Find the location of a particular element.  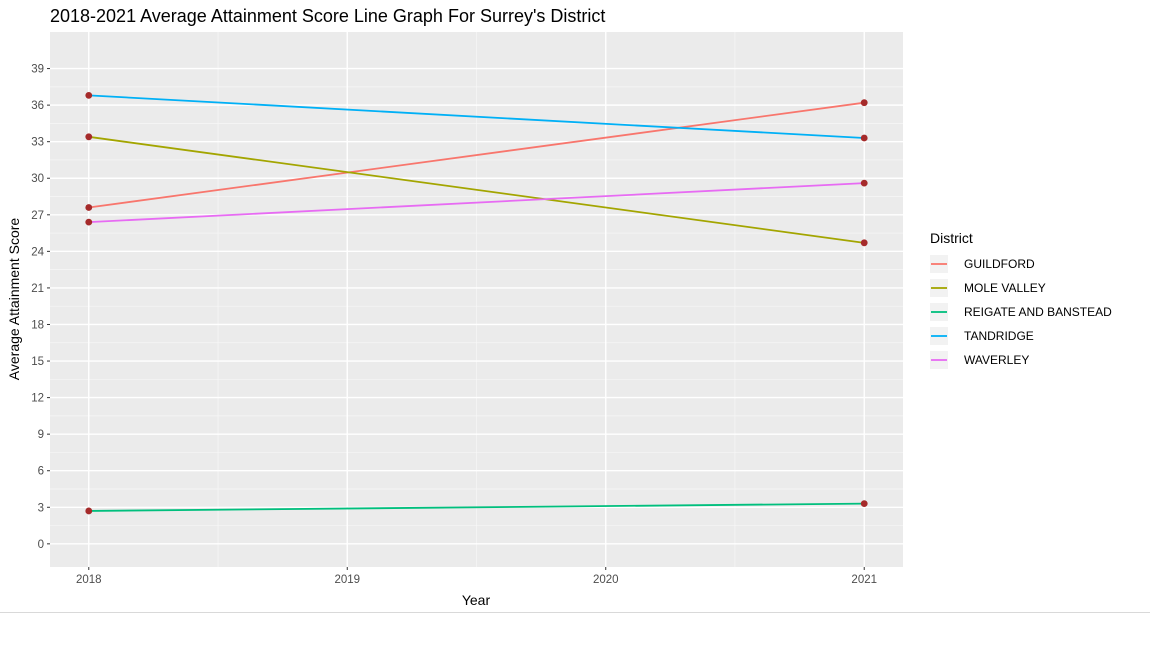

x-tick-label: 2020 is located at coordinates (606, 580).